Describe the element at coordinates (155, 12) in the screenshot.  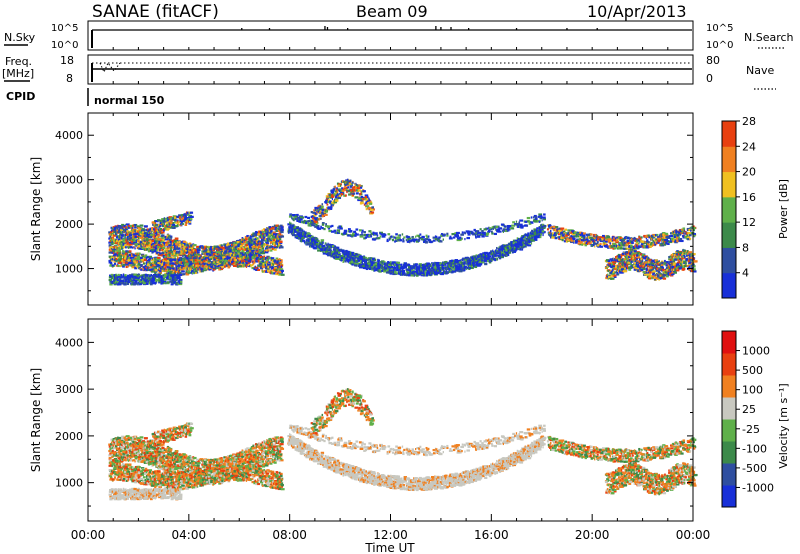
I see `station-title: SANAE (fitACF)` at that location.